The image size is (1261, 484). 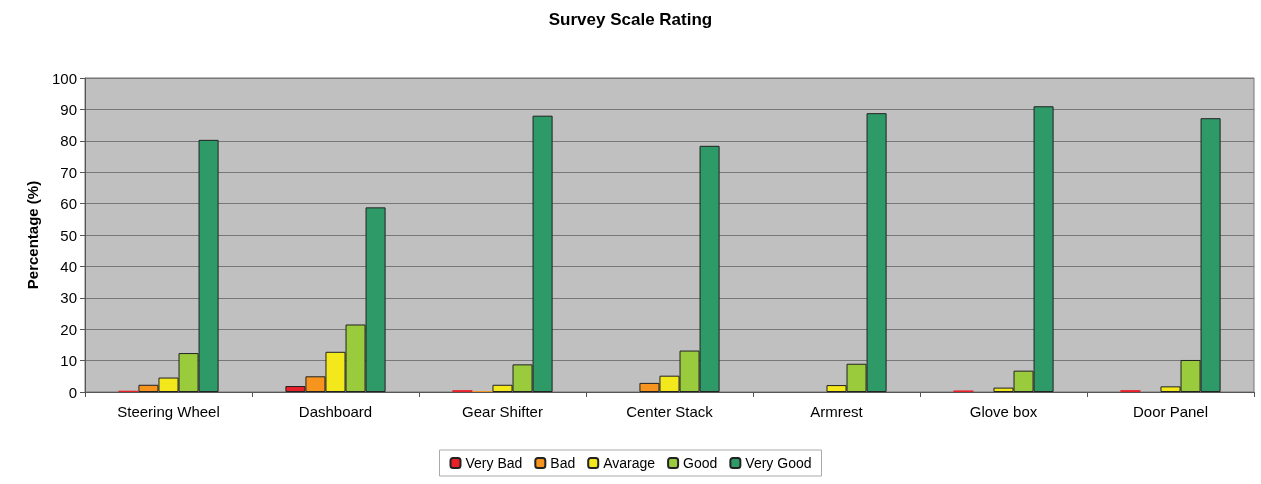 What do you see at coordinates (1170, 411) in the screenshot?
I see `x-tick-label: Door Panel` at bounding box center [1170, 411].